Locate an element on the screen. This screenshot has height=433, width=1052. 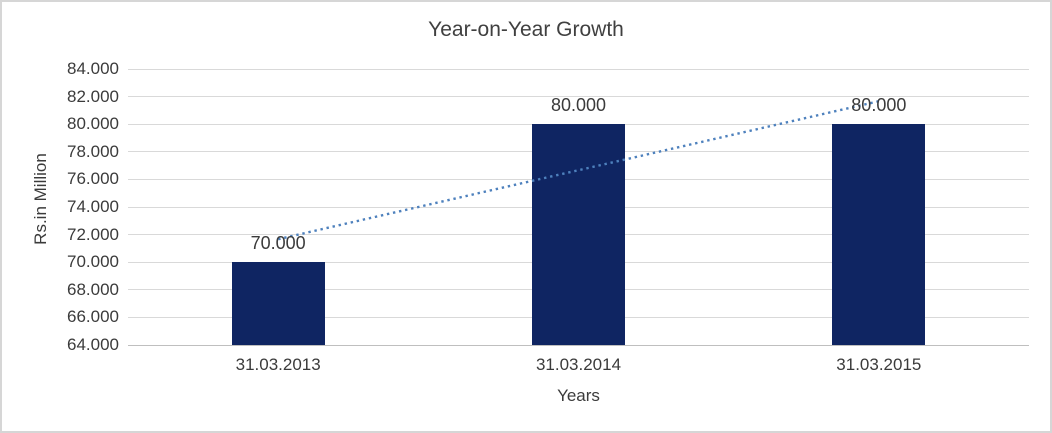
bar-value-label: 70.000 is located at coordinates (278, 243).